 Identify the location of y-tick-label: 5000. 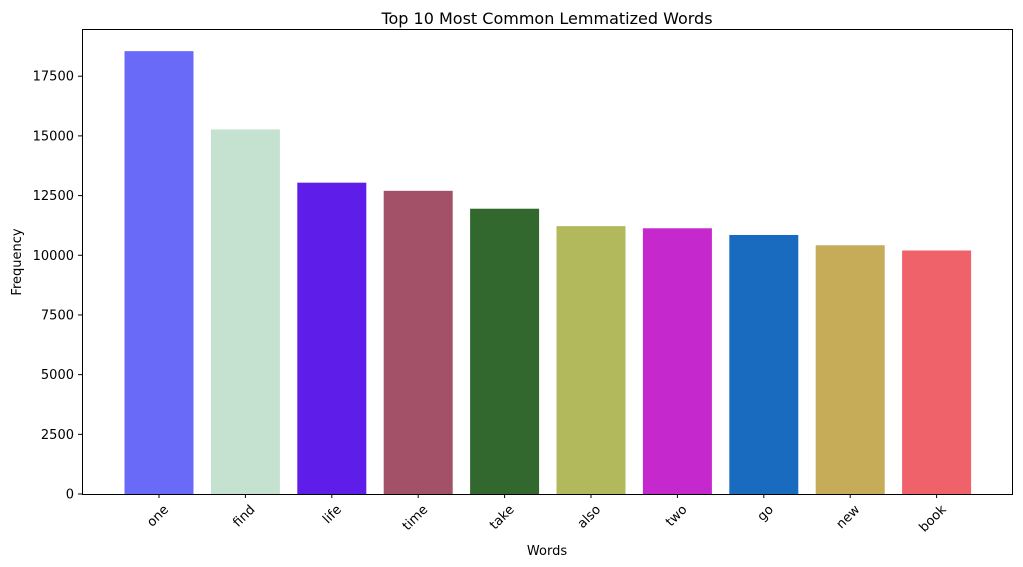
(57, 375).